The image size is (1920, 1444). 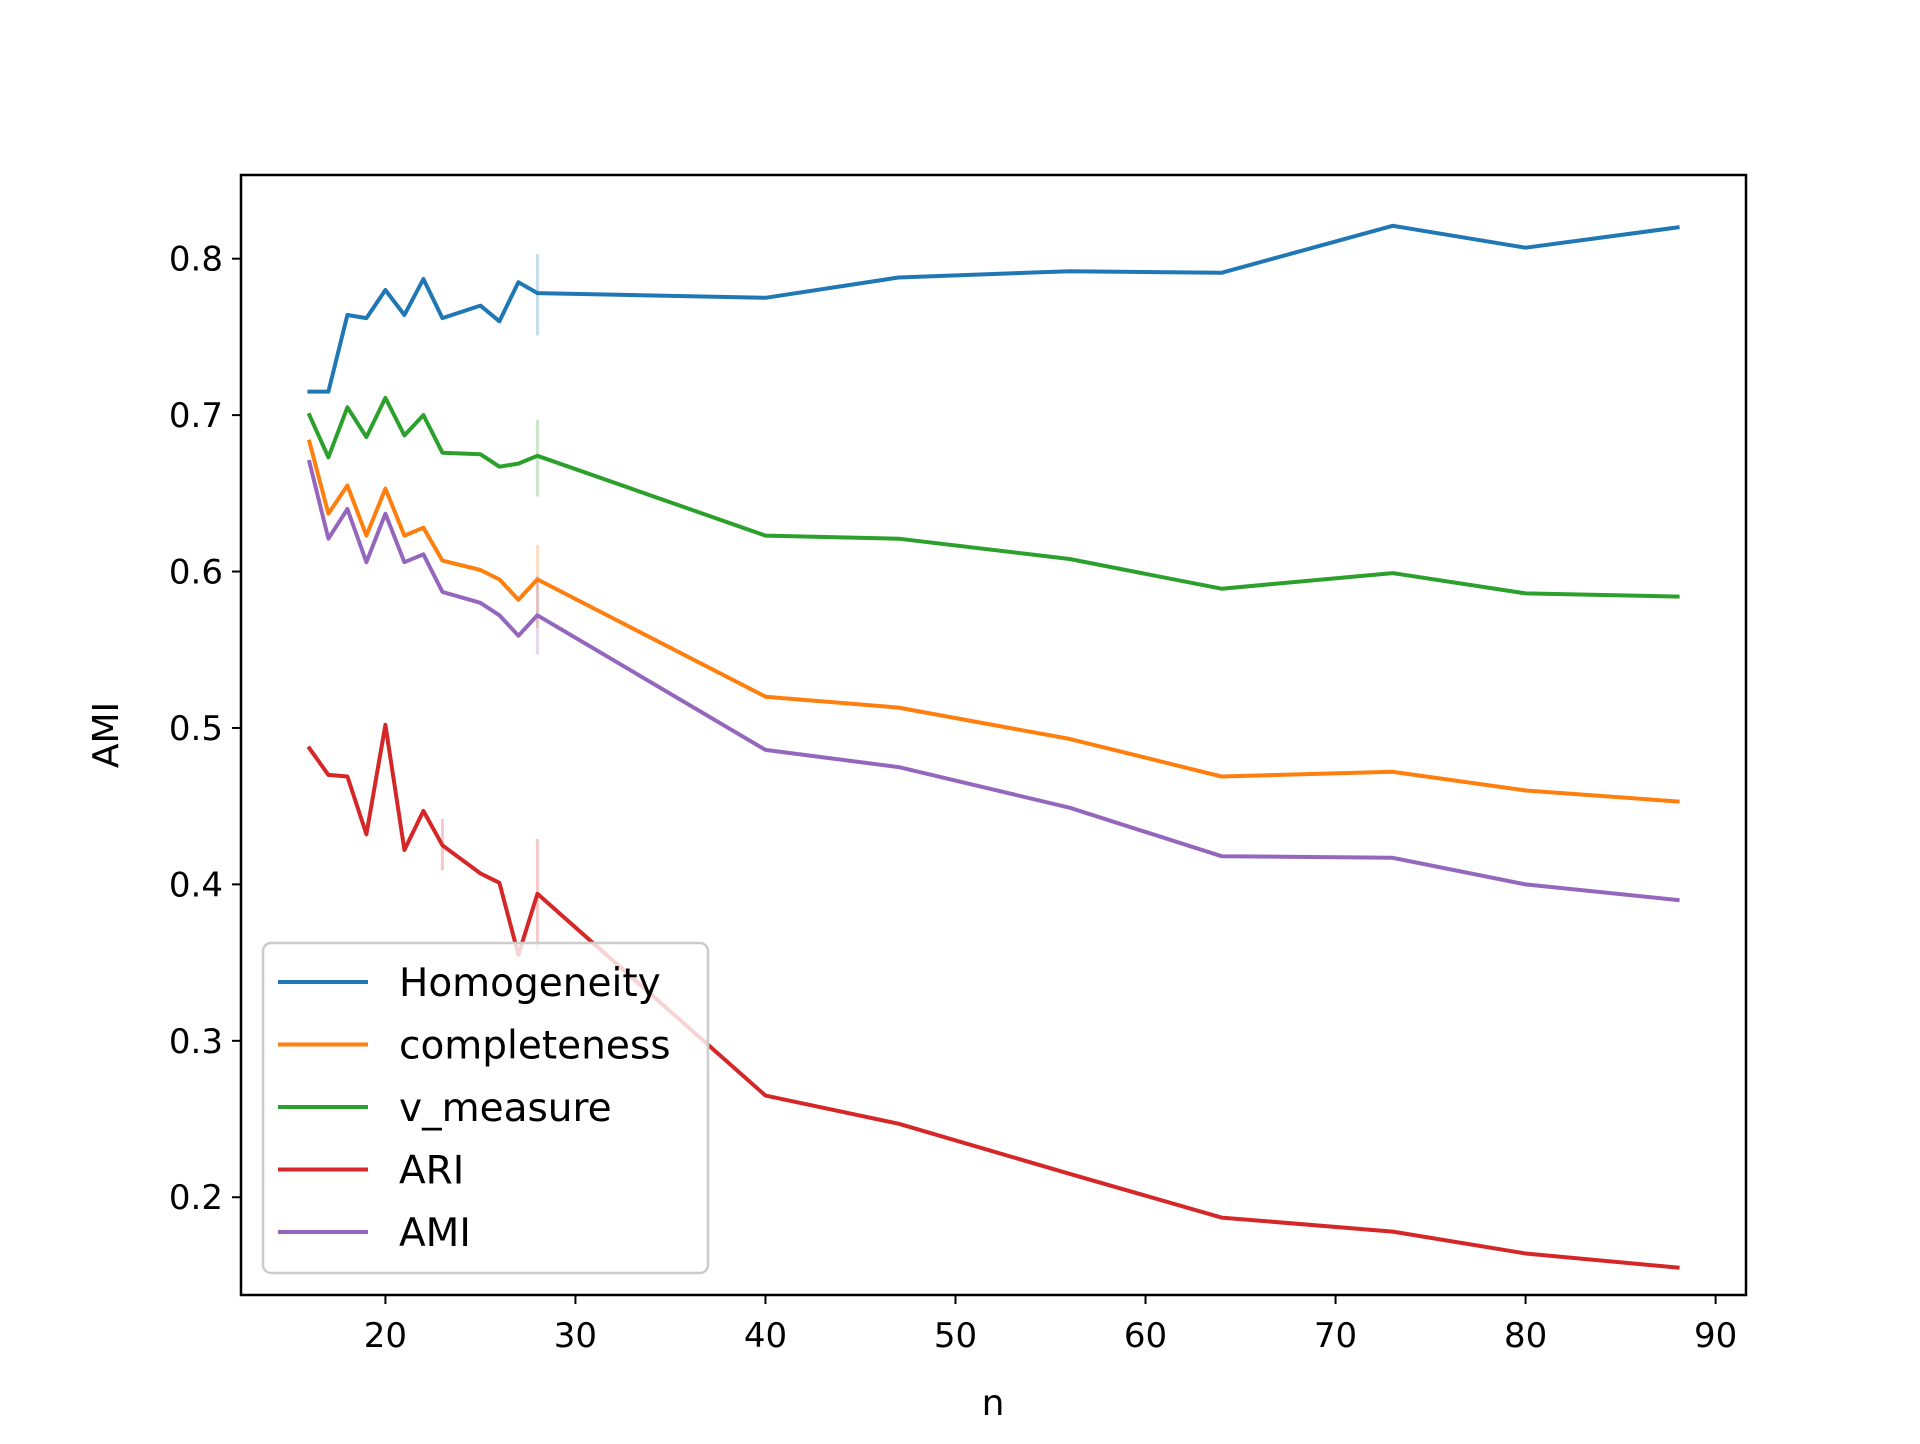 I want to click on legend-box, so click(x=485, y=1108).